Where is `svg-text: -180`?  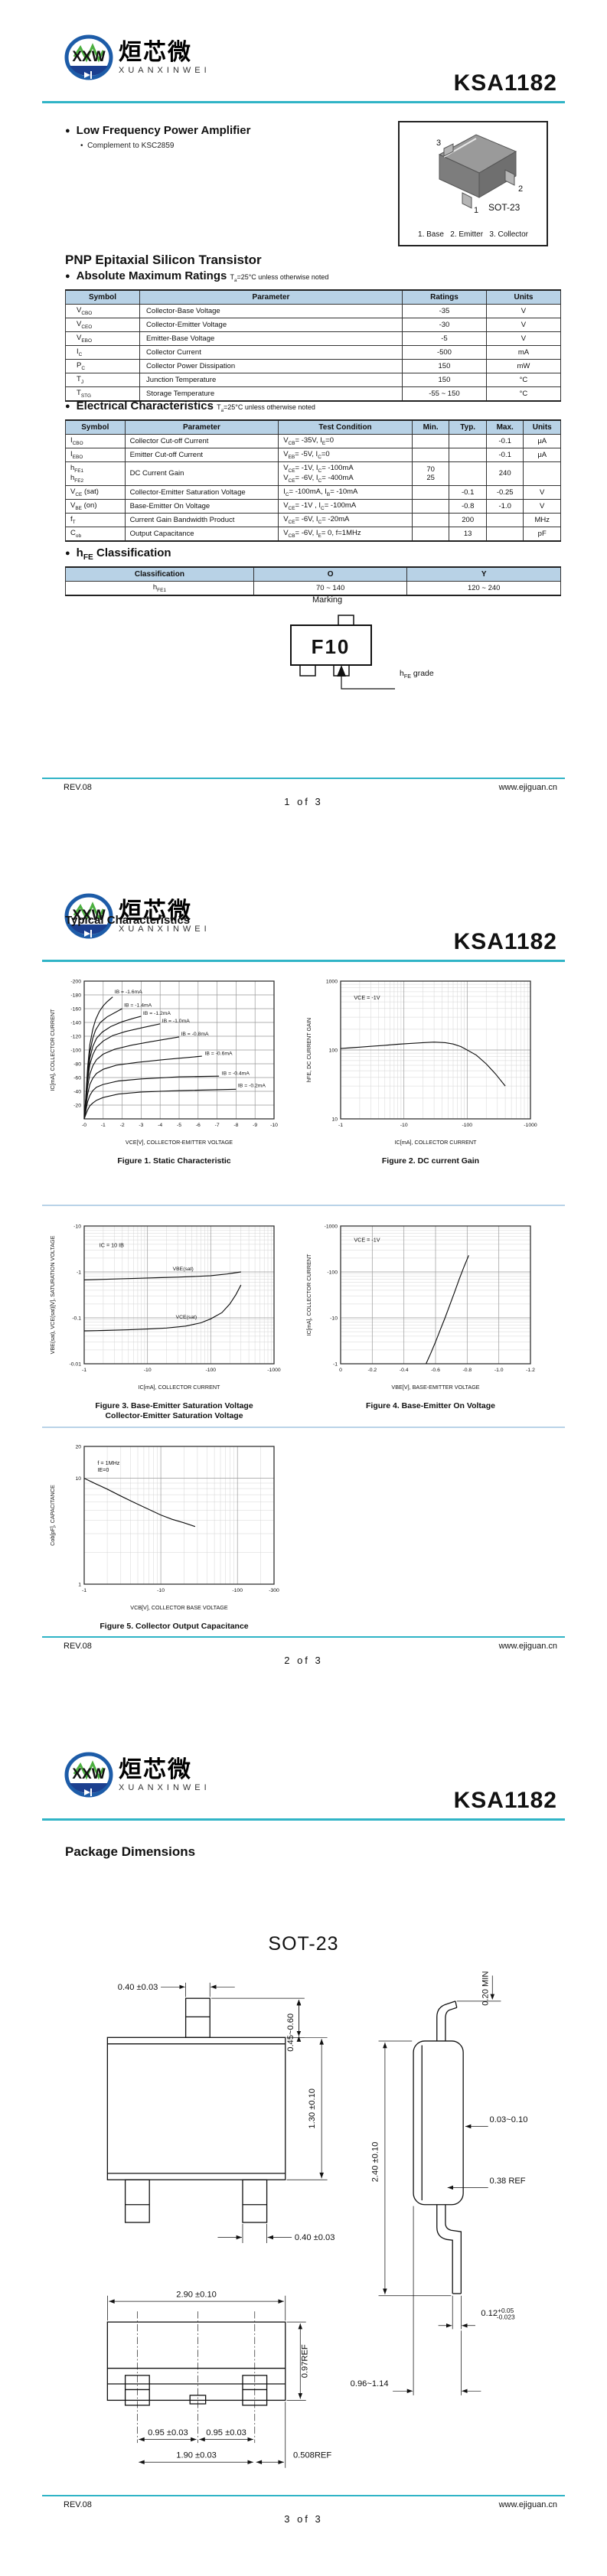
svg-text: -180 is located at coordinates (75, 995).